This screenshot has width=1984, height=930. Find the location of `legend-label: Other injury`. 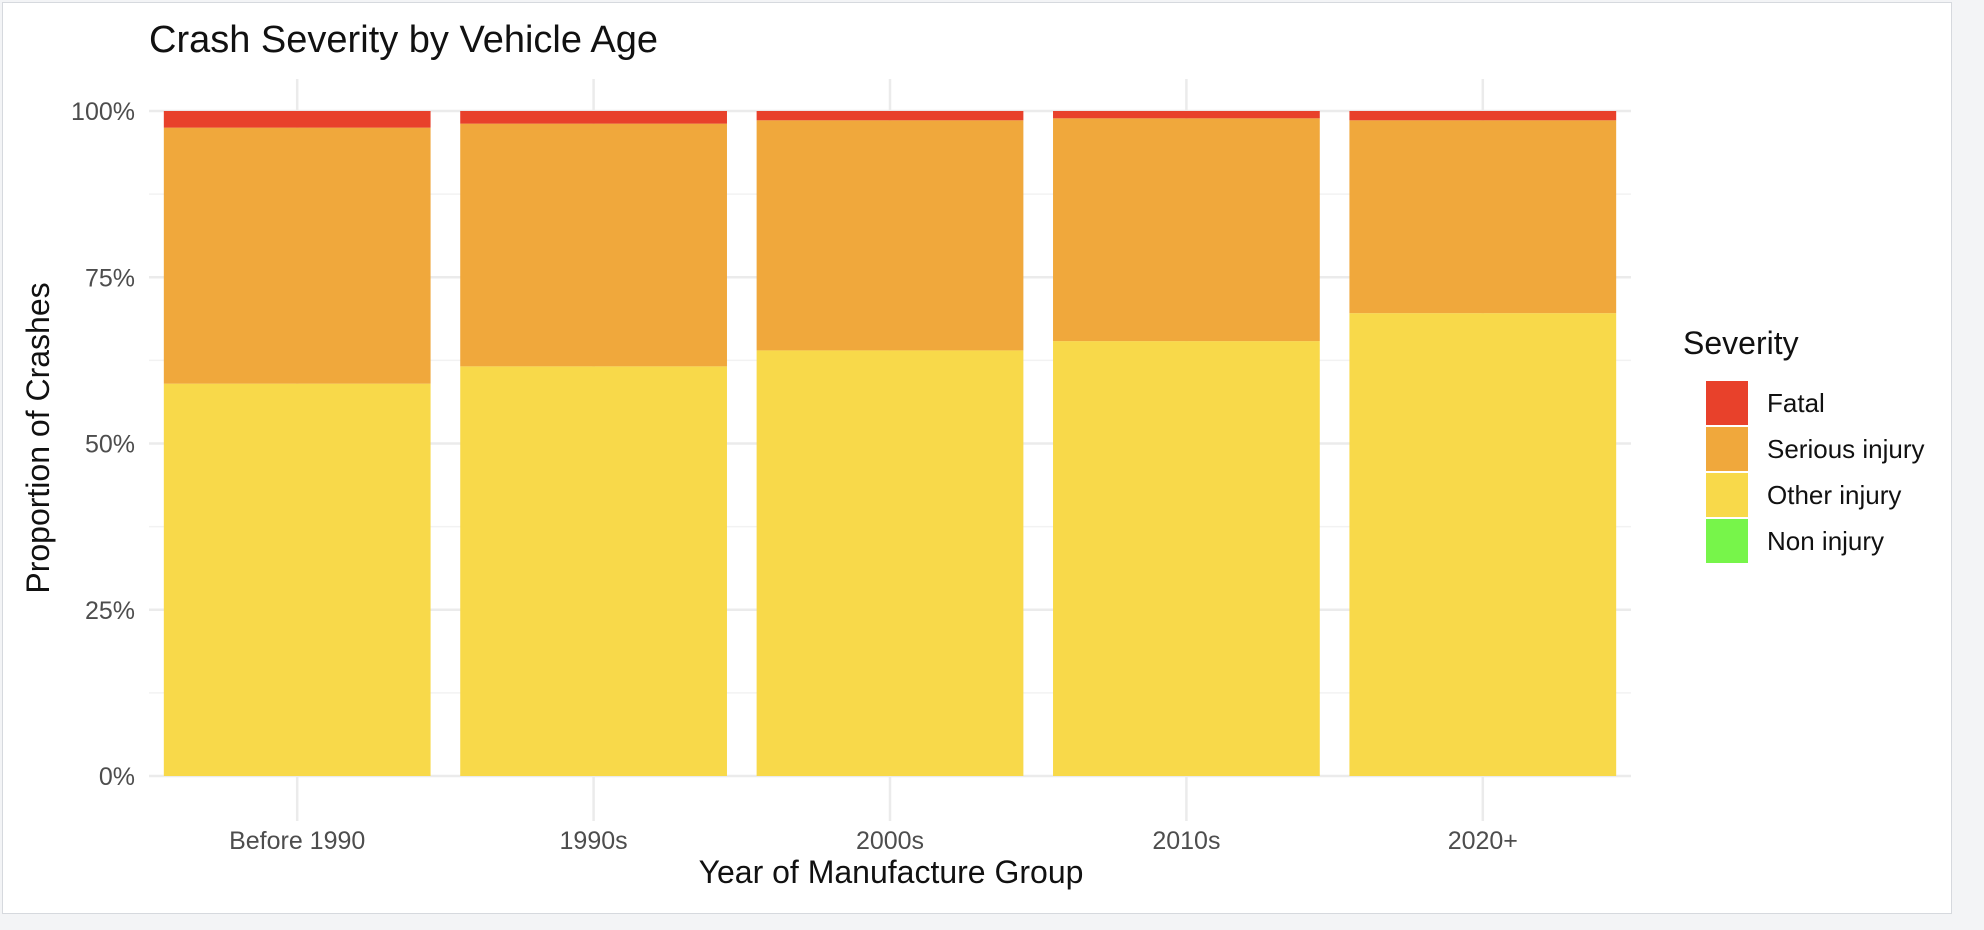

legend-label: Other injury is located at coordinates (1834, 495).